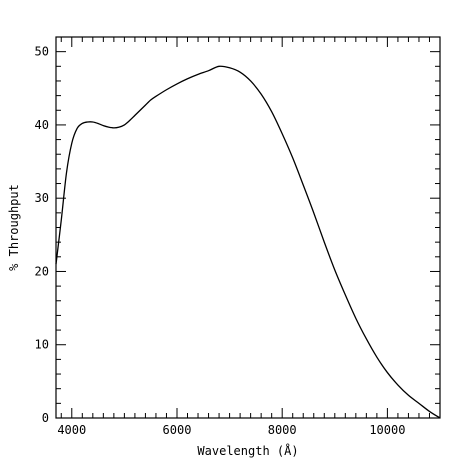 The image size is (476, 476). What do you see at coordinates (45, 418) in the screenshot?
I see `y-tick-label: 0` at bounding box center [45, 418].